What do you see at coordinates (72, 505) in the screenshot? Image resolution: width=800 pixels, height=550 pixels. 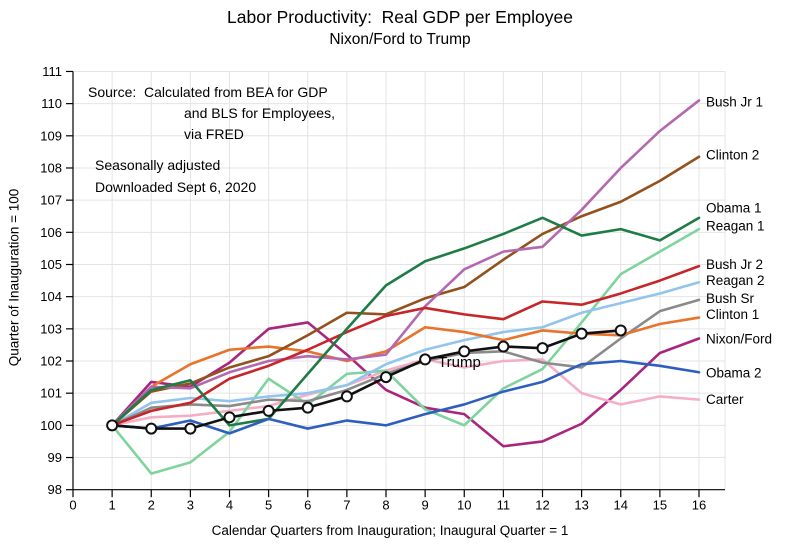 I see `x-tick-label-0: 0` at bounding box center [72, 505].